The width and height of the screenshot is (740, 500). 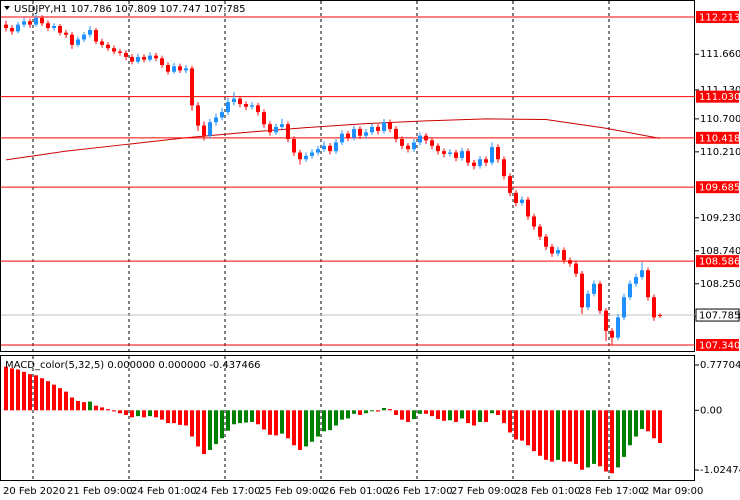 I want to click on level-label: 108.586, so click(x=719, y=262).